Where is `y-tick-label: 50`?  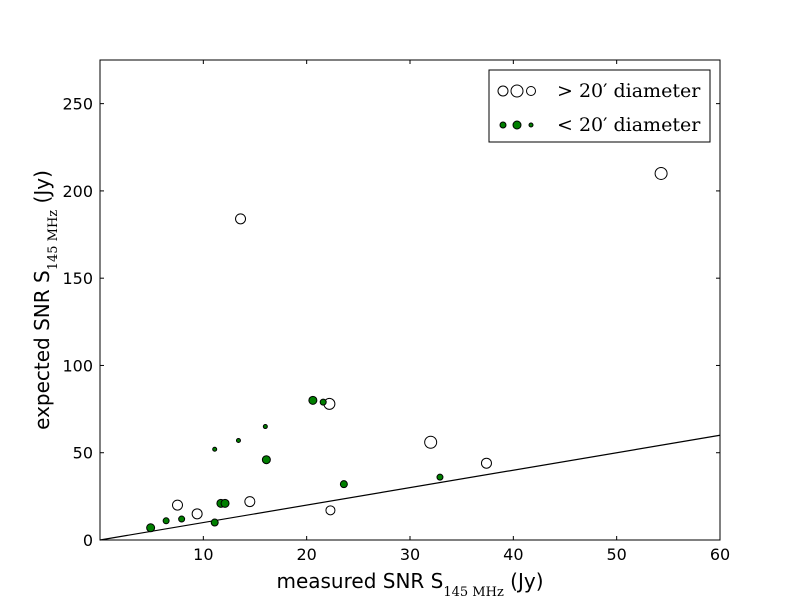
y-tick-label: 50 is located at coordinates (83, 453).